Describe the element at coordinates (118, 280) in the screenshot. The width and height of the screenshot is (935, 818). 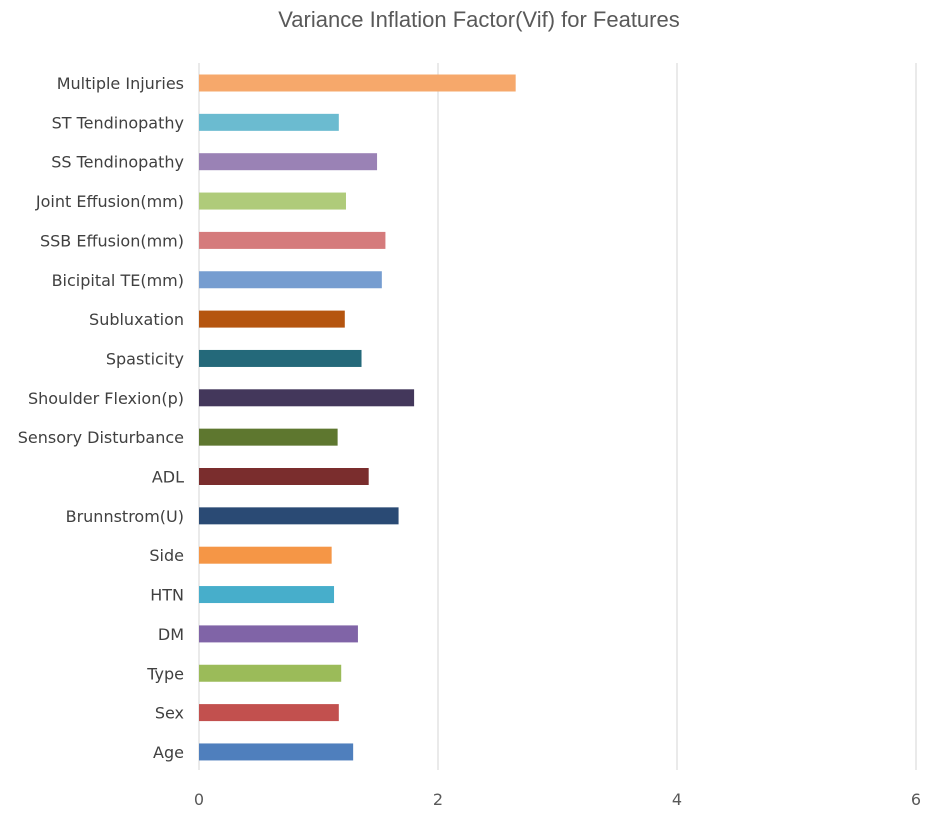
I see `category-label: Bicipital TE(mm)` at that location.